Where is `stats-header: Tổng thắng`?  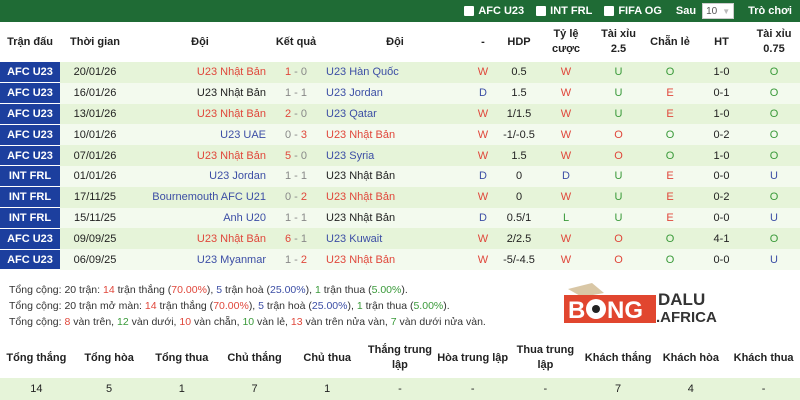 stats-header: Tổng thắng is located at coordinates (36, 357).